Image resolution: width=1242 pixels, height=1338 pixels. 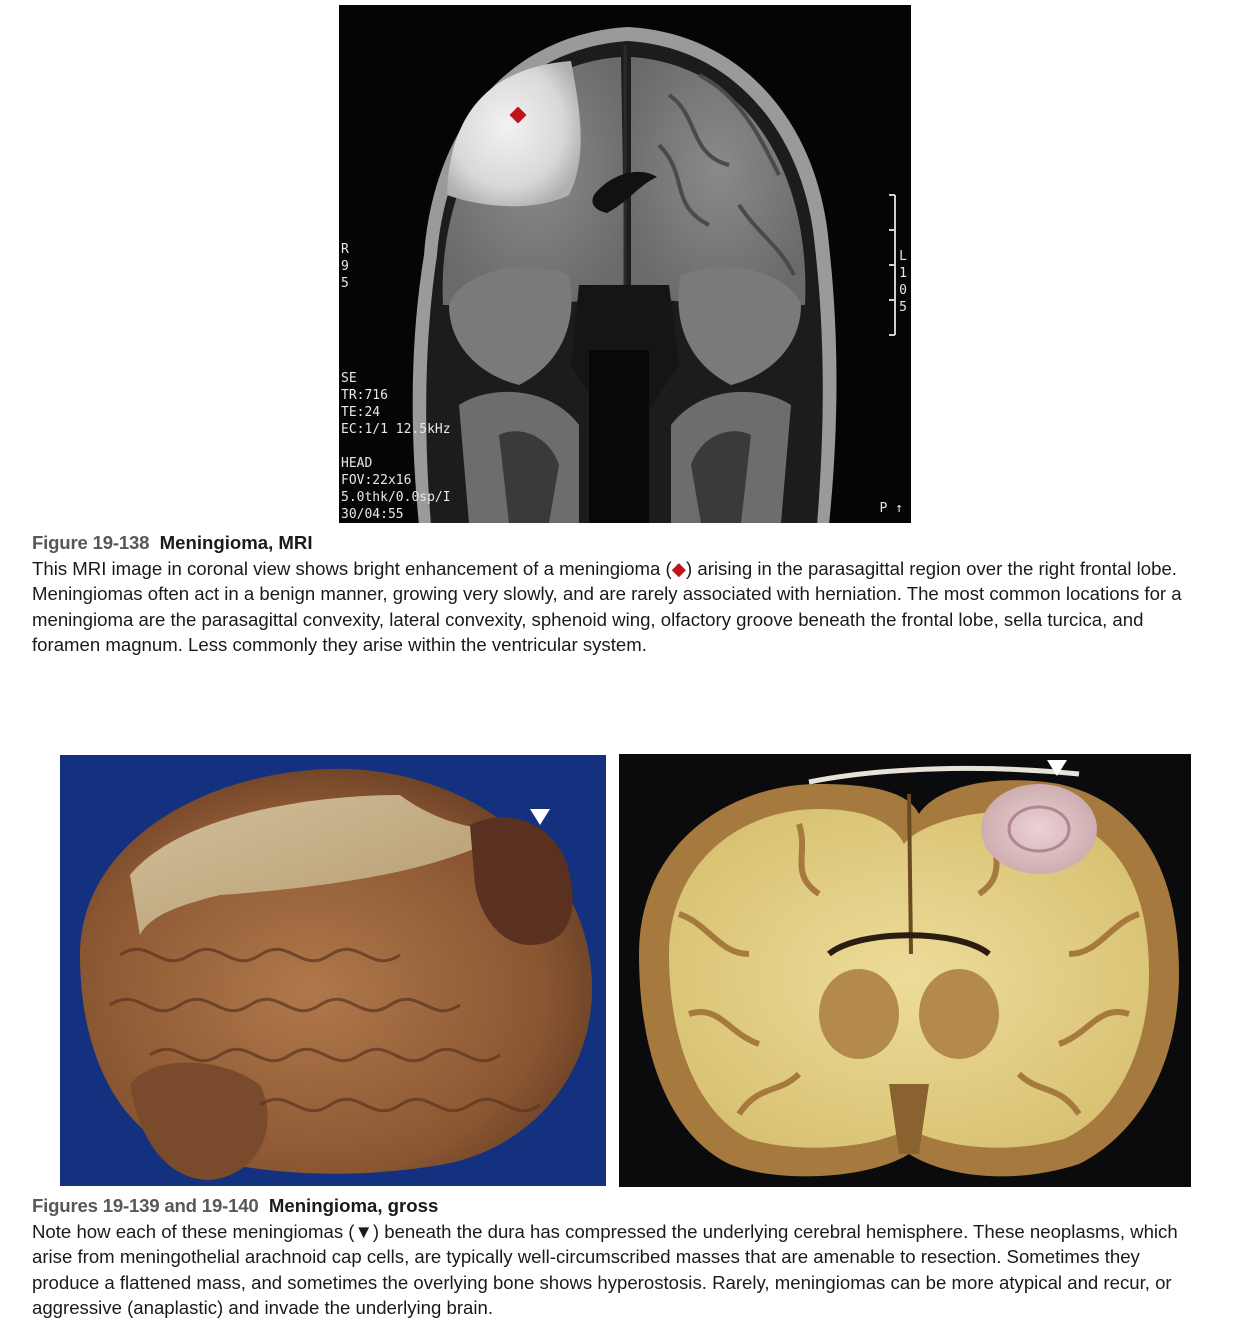 I want to click on brain-external-view, so click(x=336, y=974).